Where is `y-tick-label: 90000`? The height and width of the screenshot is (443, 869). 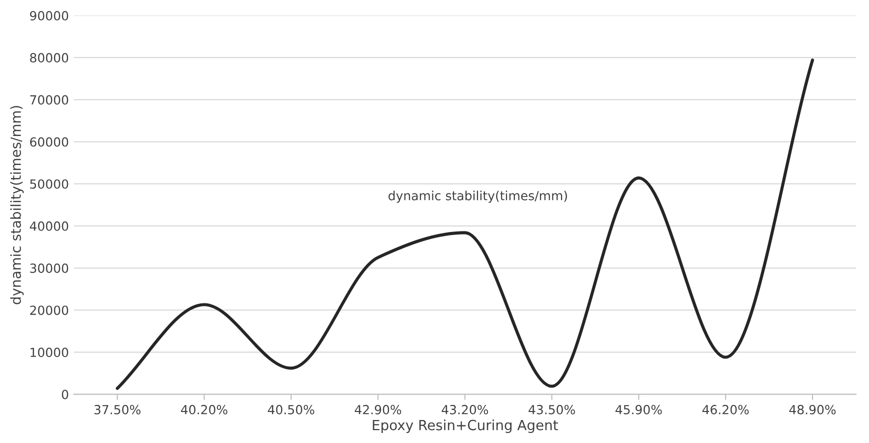 y-tick-label: 90000 is located at coordinates (49, 15).